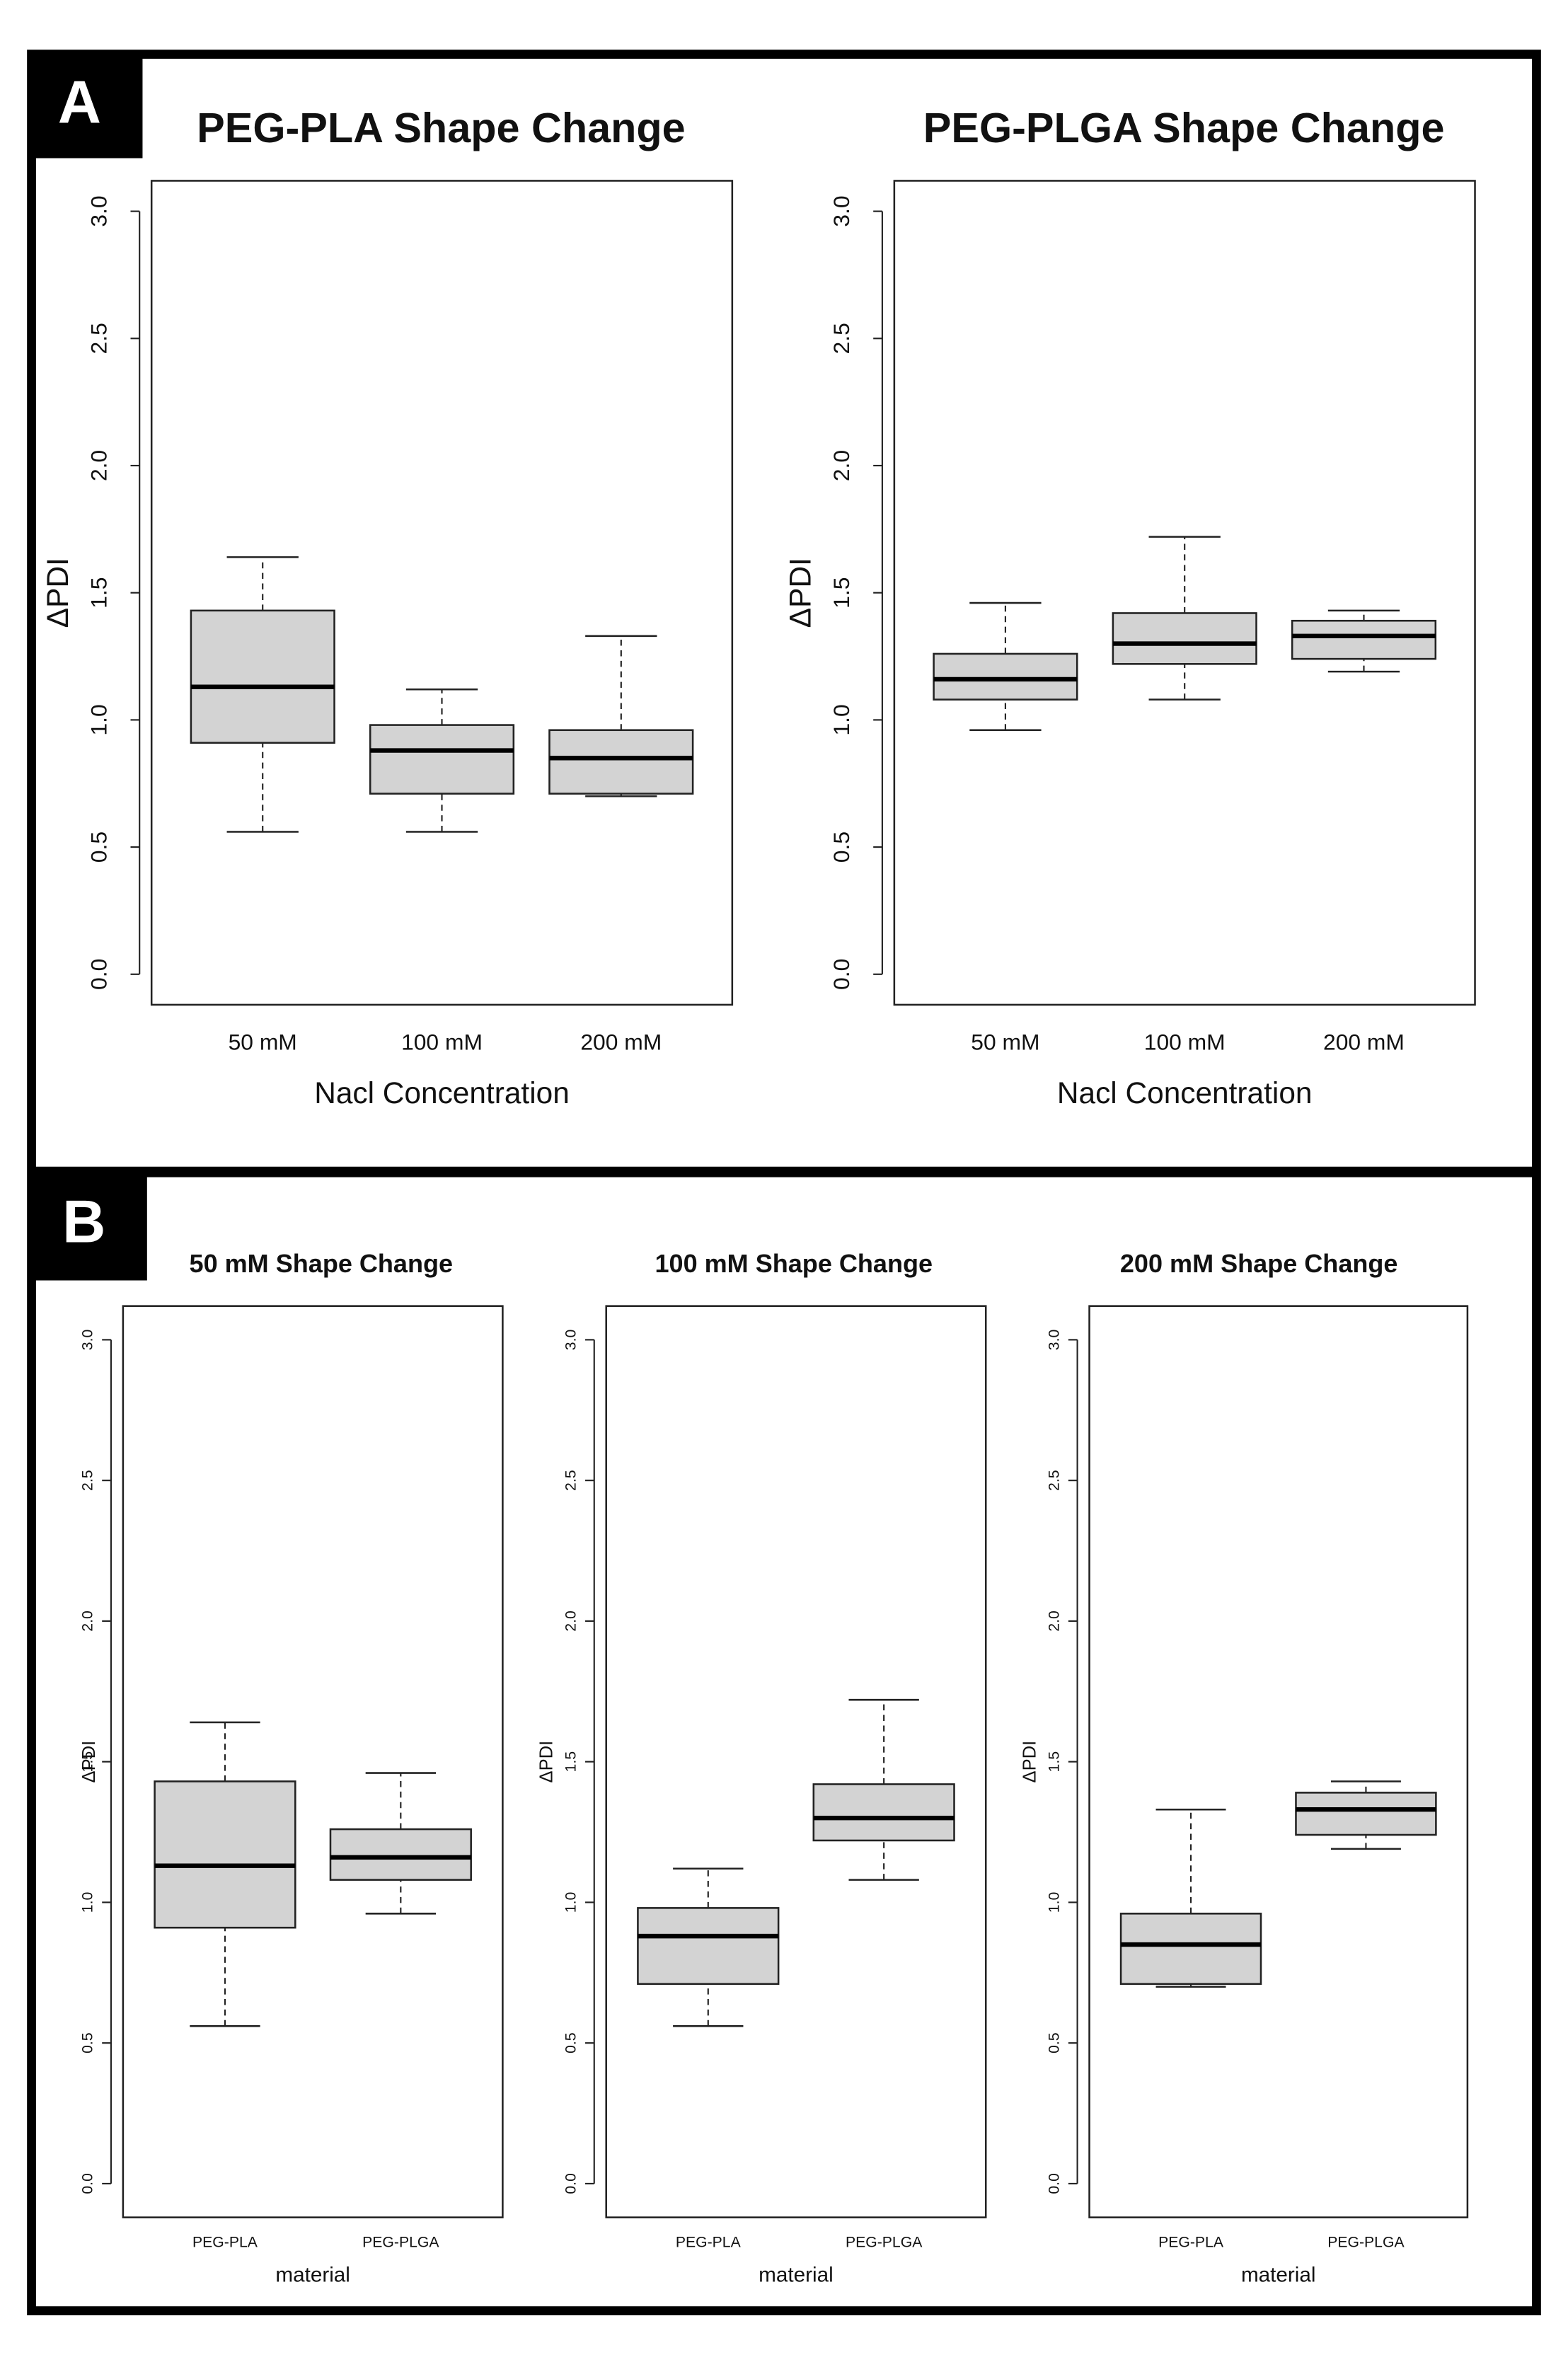 The width and height of the screenshot is (1568, 2362). What do you see at coordinates (441, 127) in the screenshot?
I see `chart-title: PEG-PLA Shape Change` at bounding box center [441, 127].